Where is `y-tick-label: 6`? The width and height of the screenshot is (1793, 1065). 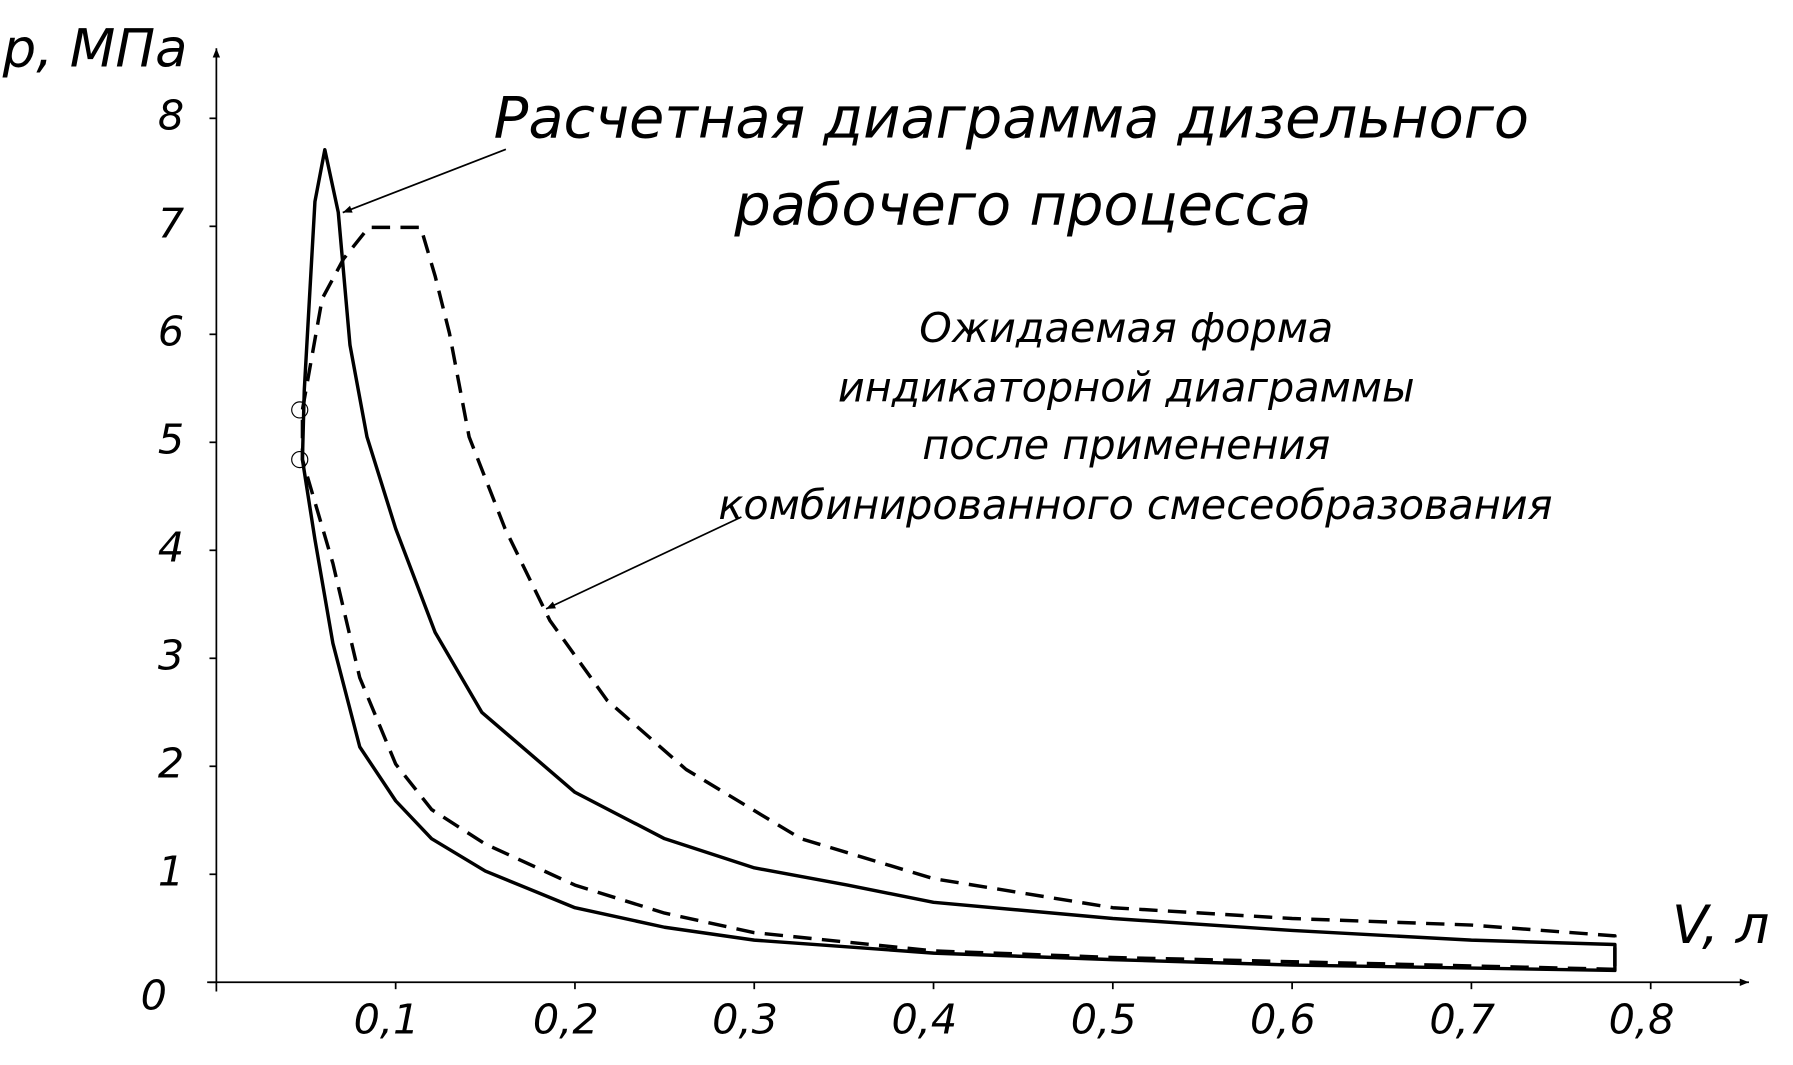 y-tick-label: 6 is located at coordinates (171, 331).